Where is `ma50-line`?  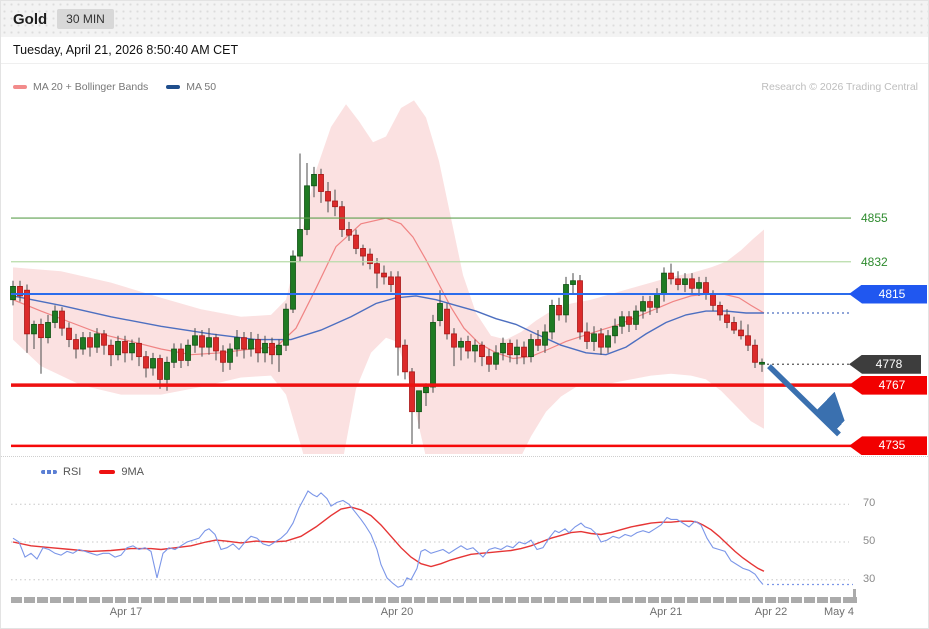
ma50-line is located at coordinates (388, 325).